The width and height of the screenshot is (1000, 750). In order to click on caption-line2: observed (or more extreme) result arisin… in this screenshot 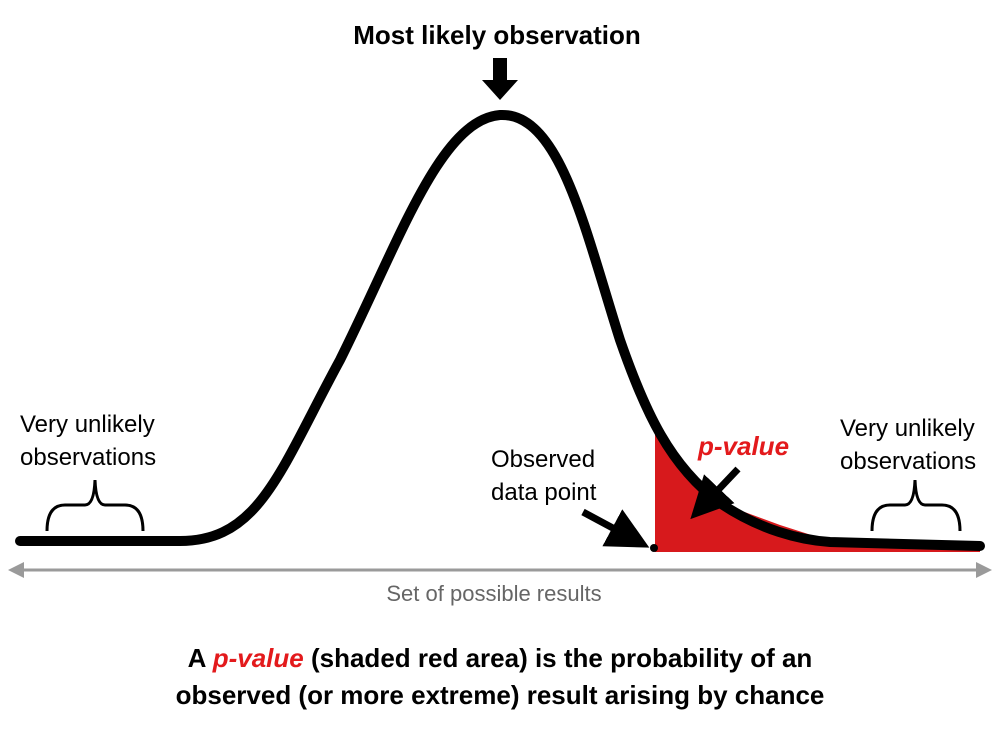, I will do `click(500, 695)`.